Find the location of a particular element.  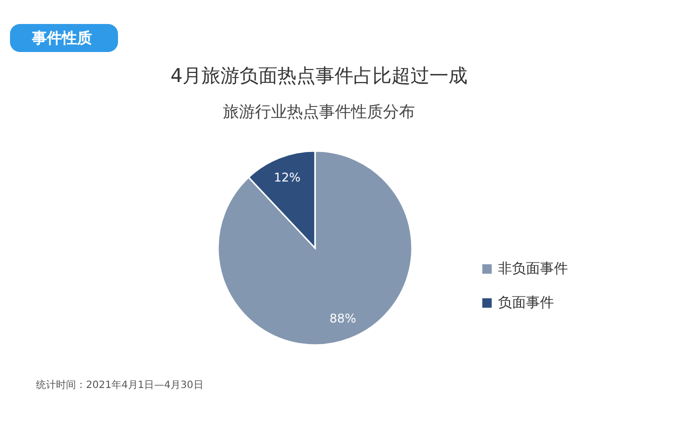

legend-label: 负面事件 is located at coordinates (526, 303).